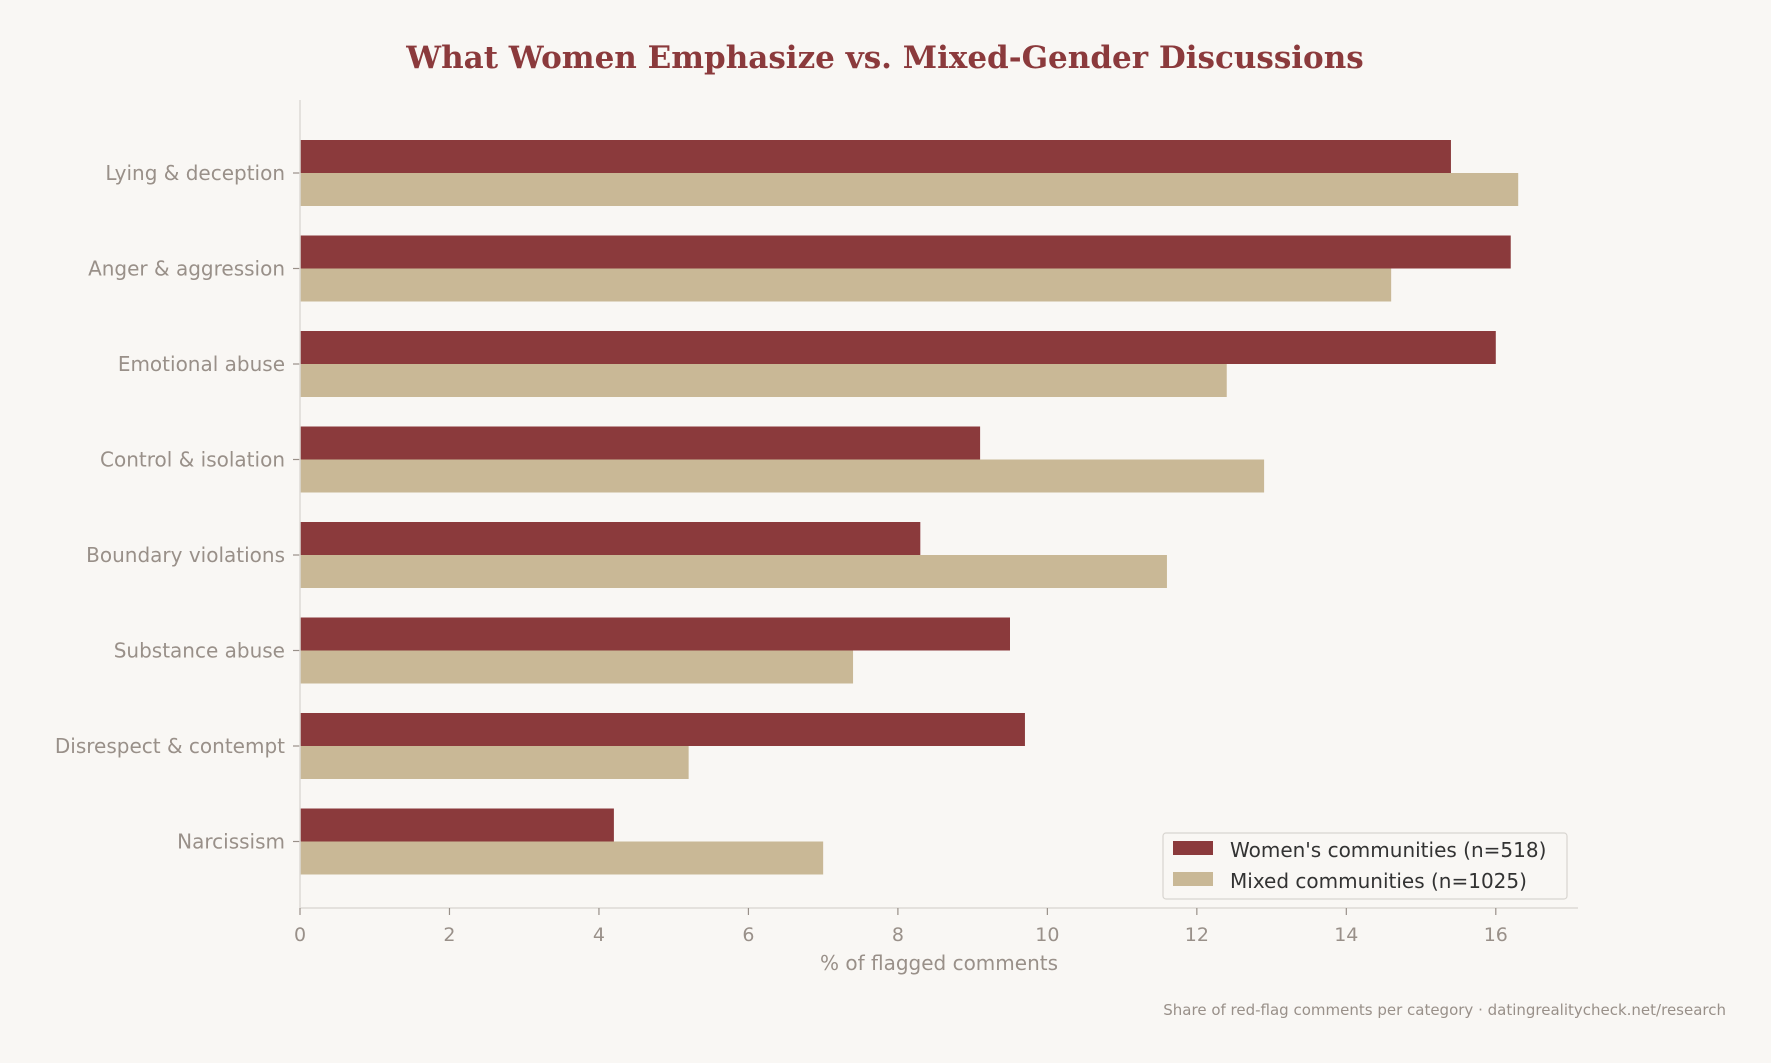 Image resolution: width=1771 pixels, height=1063 pixels. Describe the element at coordinates (898, 935) in the screenshot. I see `x-tick-label: 8` at that location.